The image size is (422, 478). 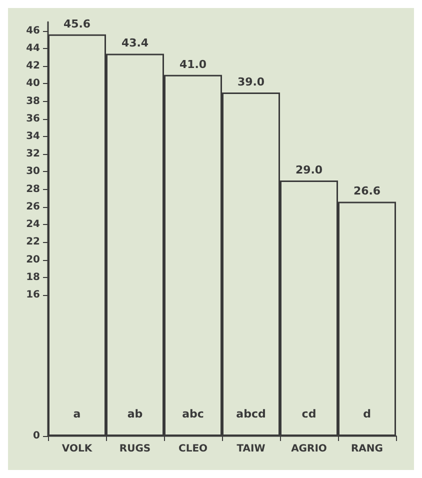 What do you see at coordinates (251, 414) in the screenshot?
I see `annotation: abcd` at bounding box center [251, 414].